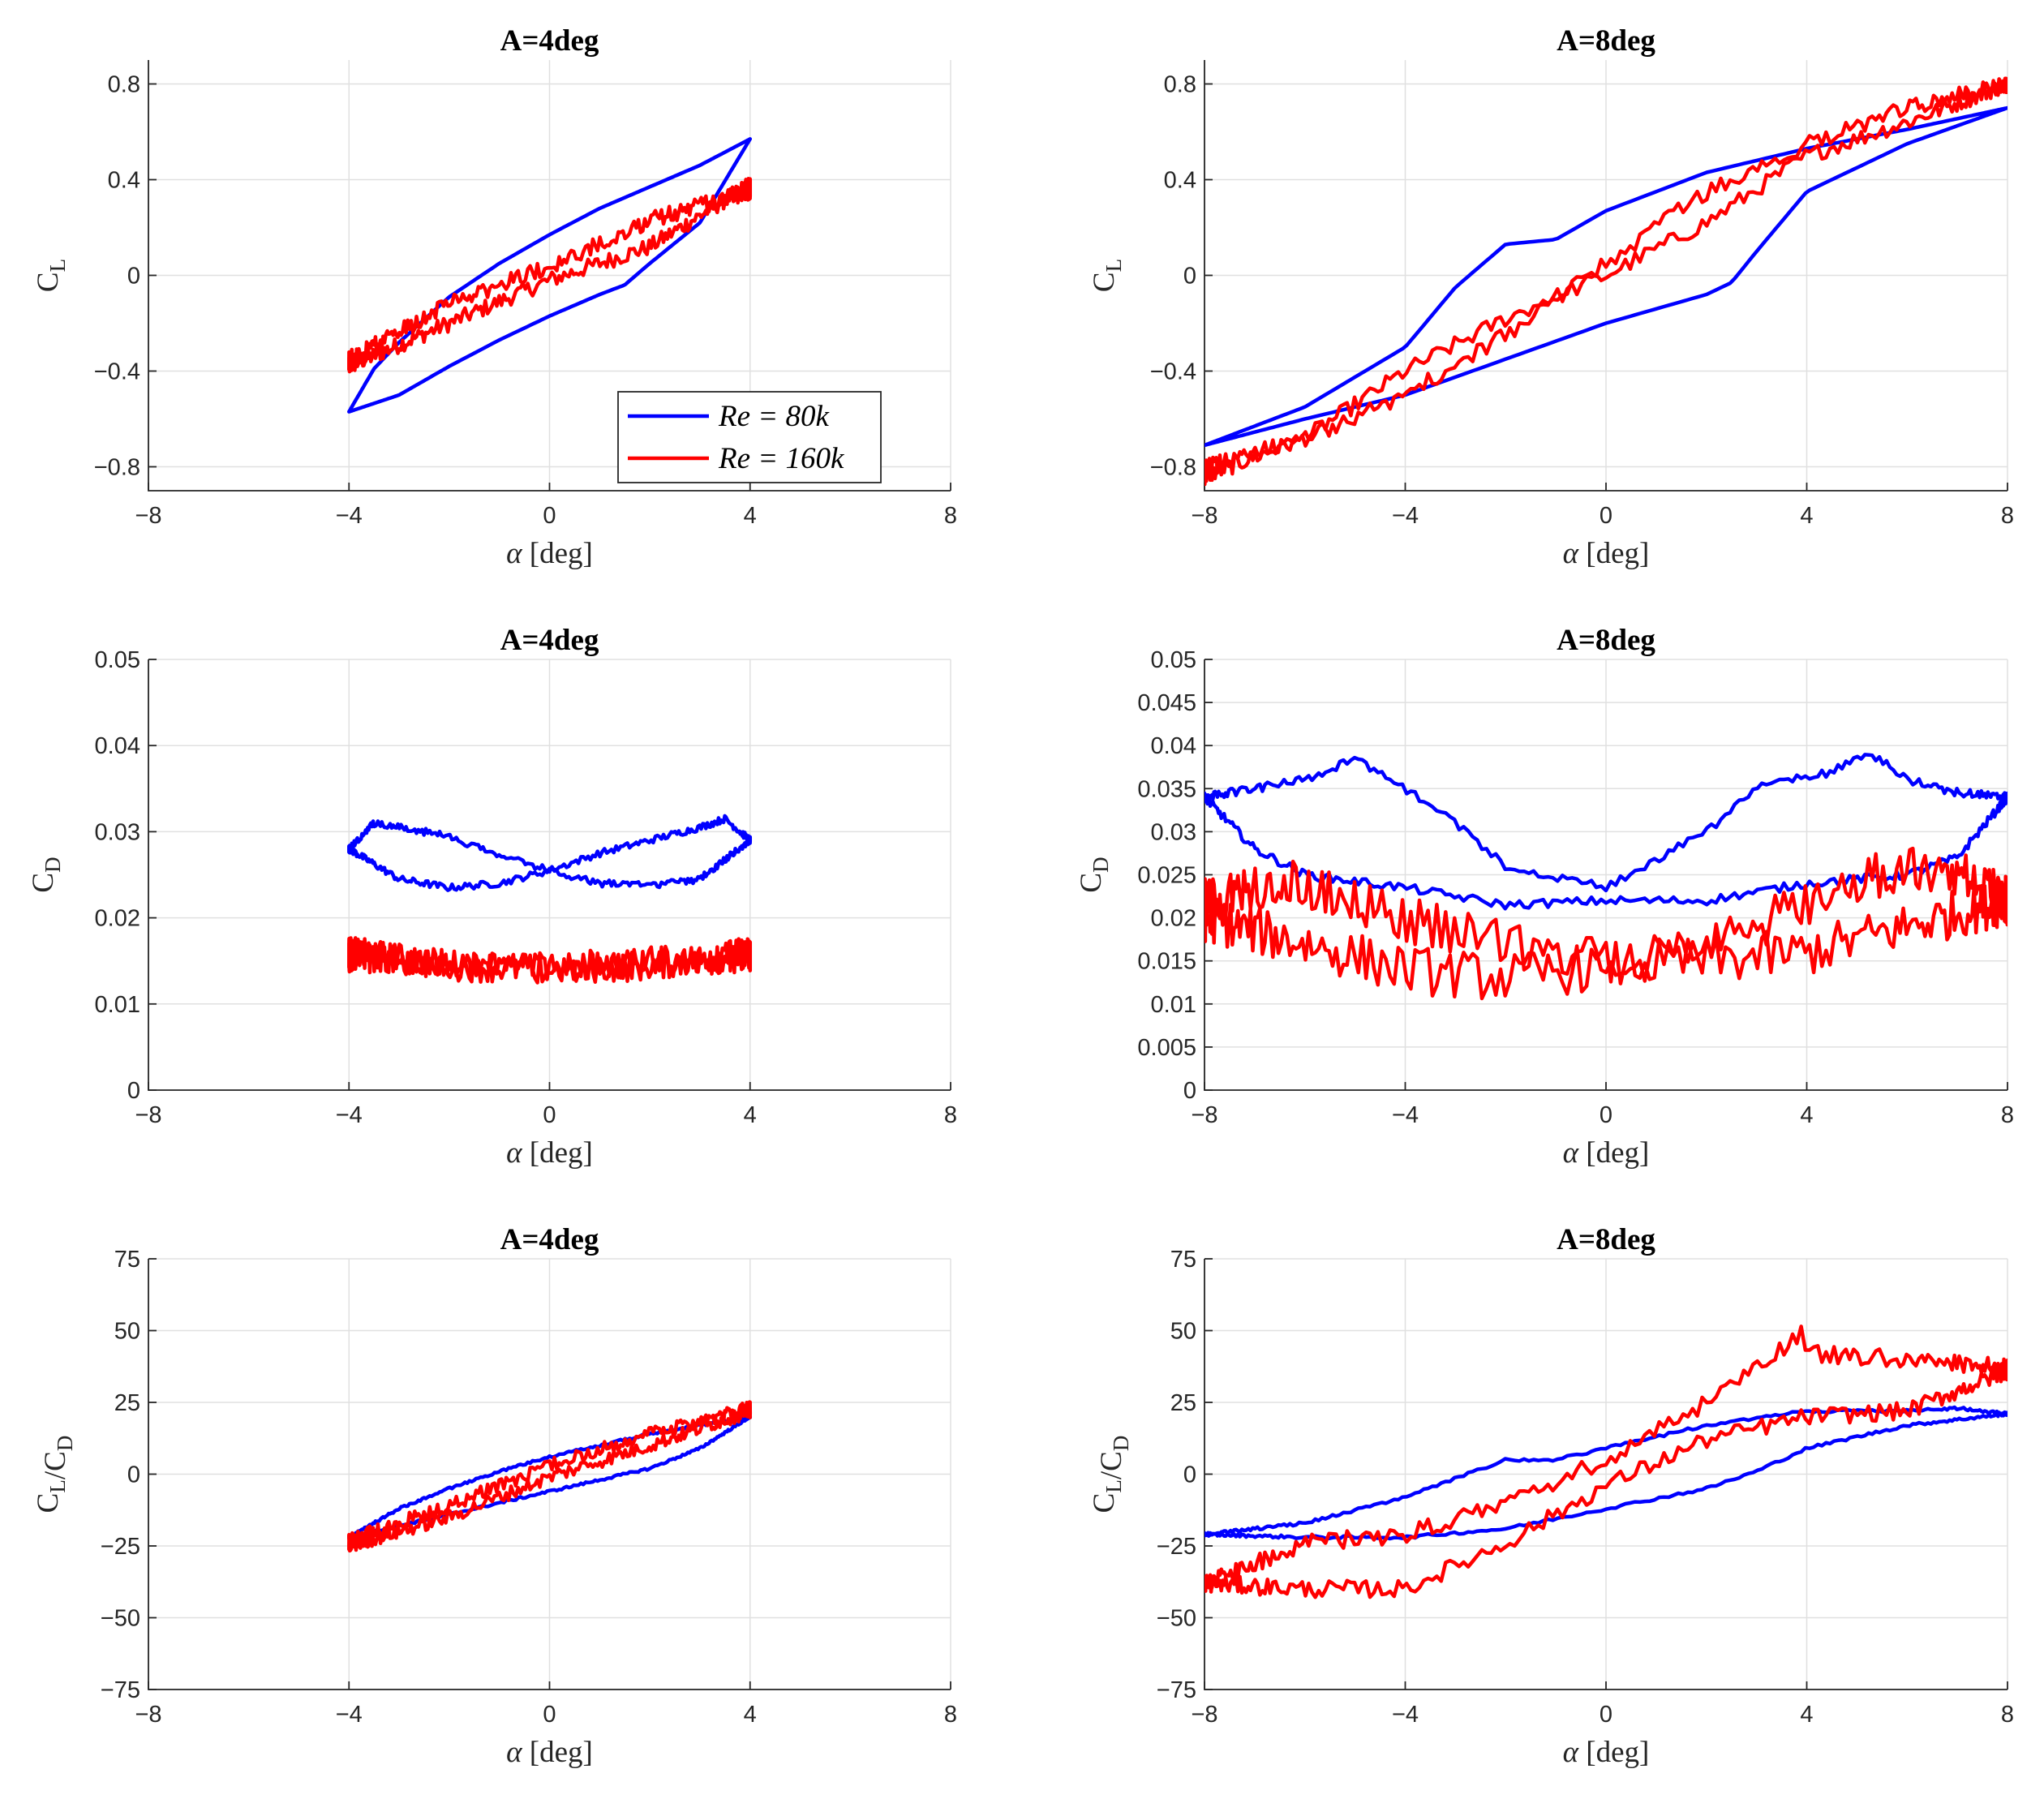 This screenshot has height=1799, width=2044. What do you see at coordinates (1180, 85) in the screenshot?
I see `y-tick-label: 0.8` at bounding box center [1180, 85].